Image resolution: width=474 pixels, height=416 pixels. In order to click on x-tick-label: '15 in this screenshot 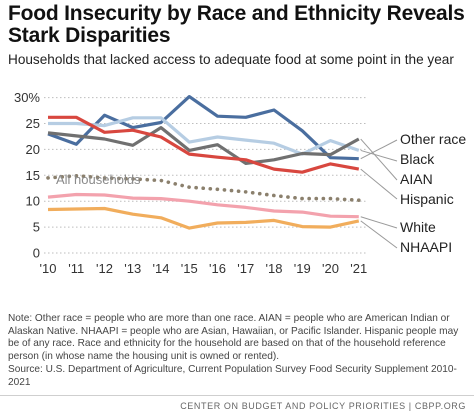, I will do `click(189, 268)`.